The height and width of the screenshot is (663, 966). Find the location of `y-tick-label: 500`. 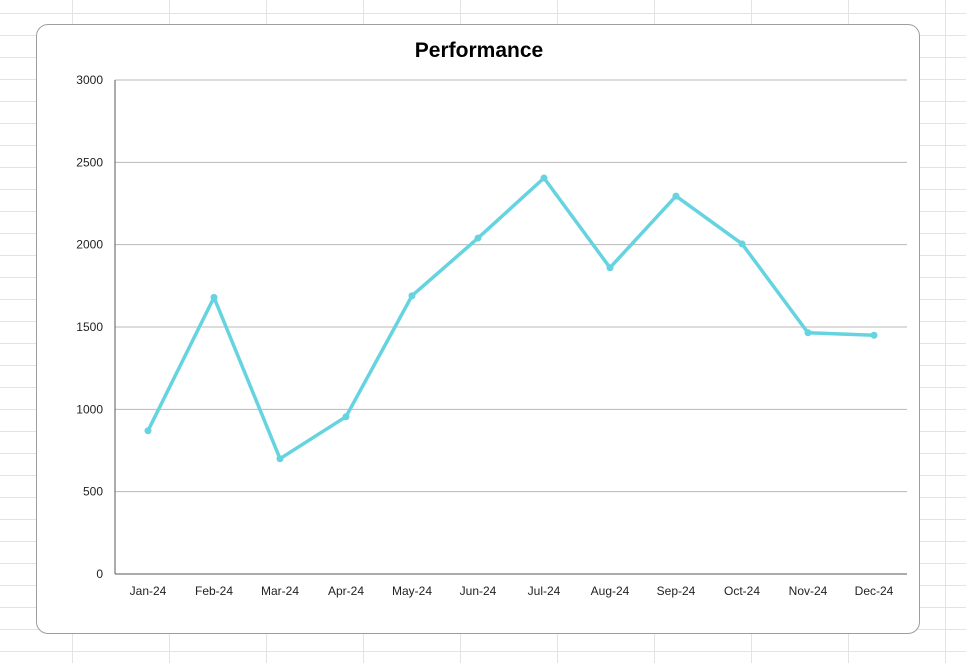

y-tick-label: 500 is located at coordinates (93, 492).